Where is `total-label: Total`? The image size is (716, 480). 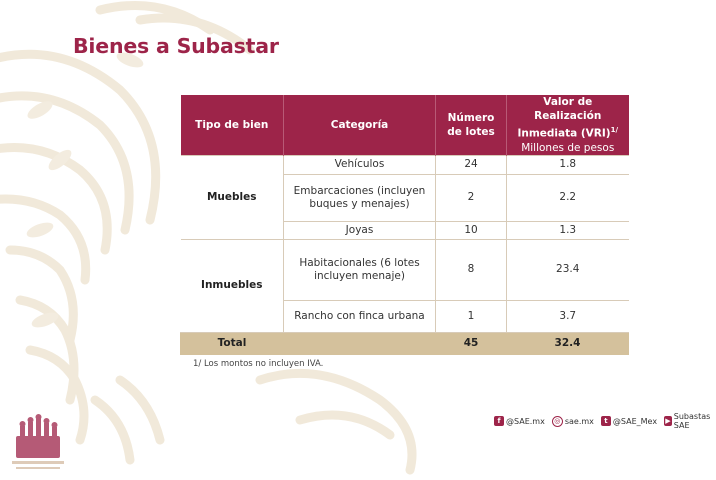 total-label: Total is located at coordinates (232, 343).